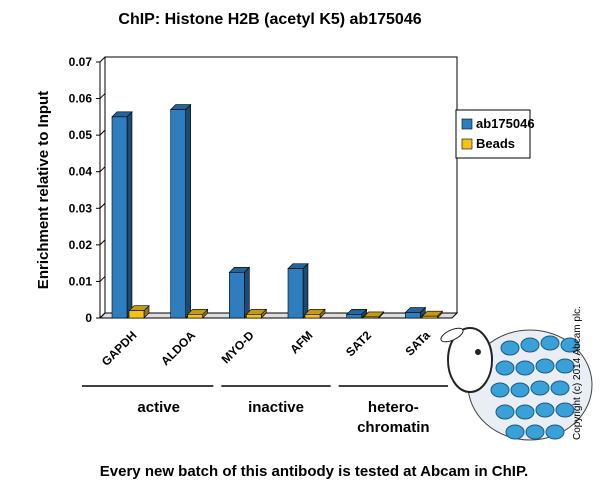  Describe the element at coordinates (493, 134) in the screenshot. I see `legend-box` at that location.